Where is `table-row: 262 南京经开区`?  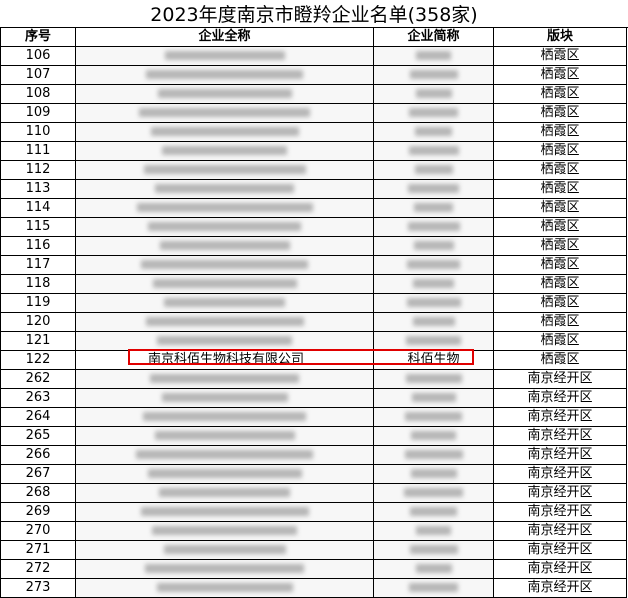
table-row: 262 南京经开区 is located at coordinates (313, 379).